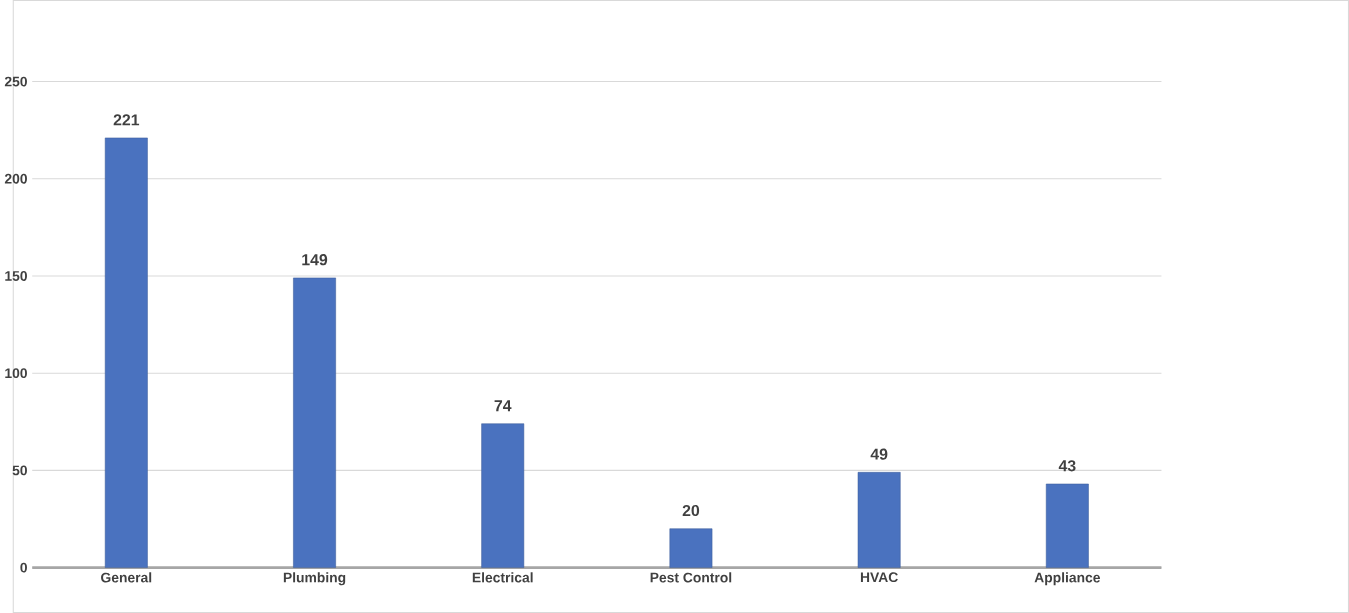 This screenshot has height=613, width=1349. What do you see at coordinates (16, 275) in the screenshot?
I see `y-tick-label: 150` at bounding box center [16, 275].